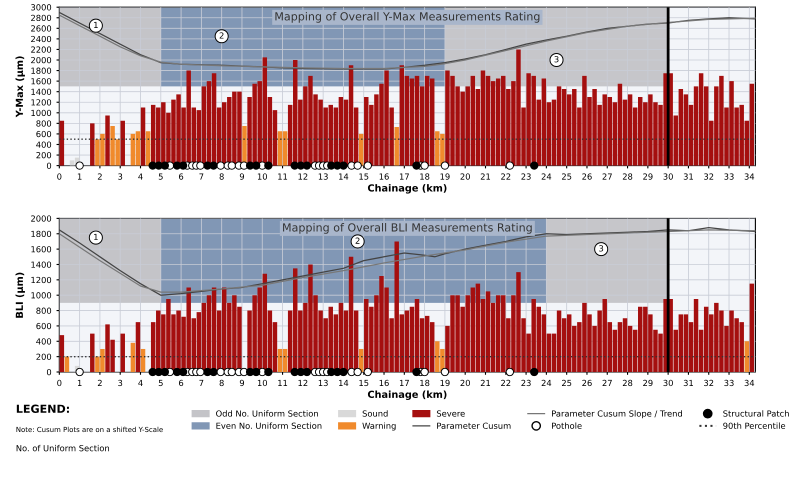 The width and height of the screenshot is (791, 480). What do you see at coordinates (20, 295) in the screenshot?
I see `y-axis-title: BLI (µm)` at bounding box center [20, 295].